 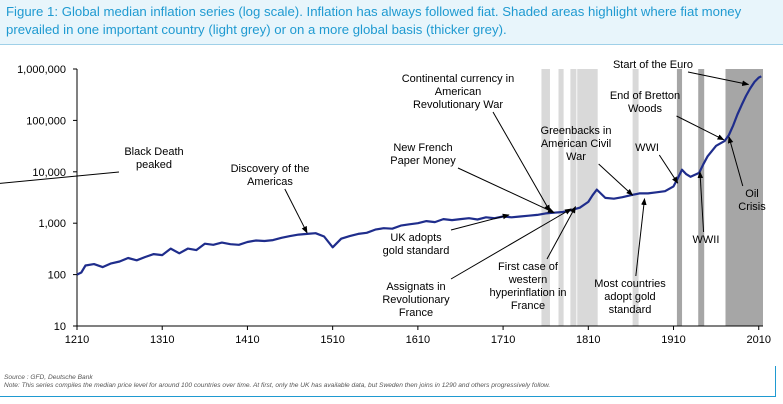 What do you see at coordinates (418, 340) in the screenshot?
I see `x-tick-label: 1610` at bounding box center [418, 340].